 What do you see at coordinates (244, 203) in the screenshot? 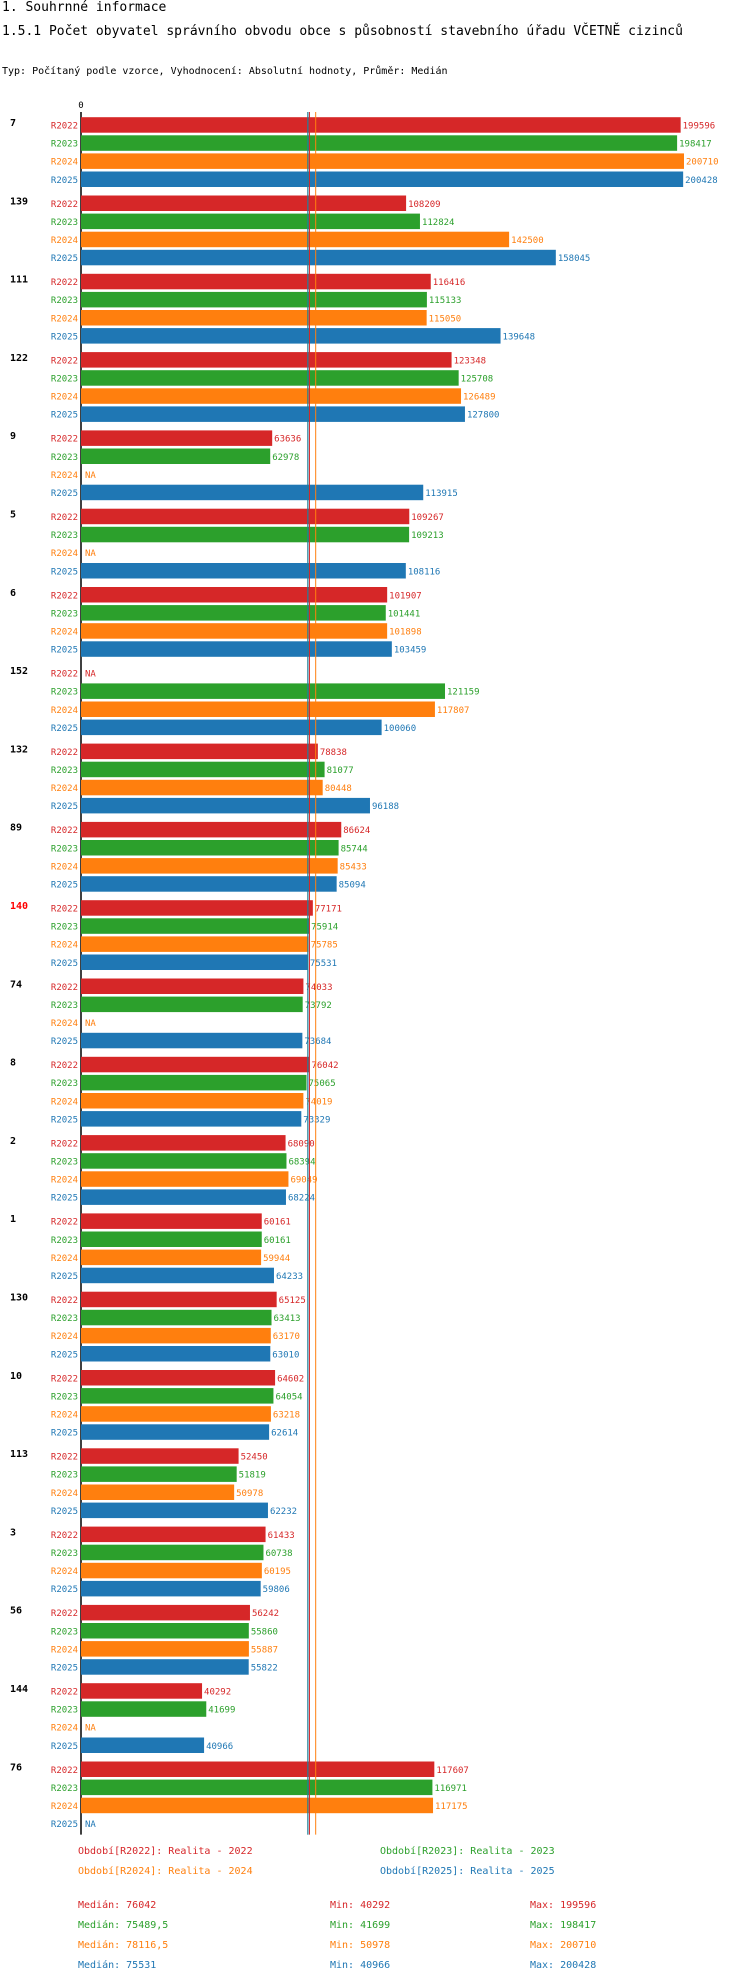
I see `bar-139-R2022` at bounding box center [244, 203].